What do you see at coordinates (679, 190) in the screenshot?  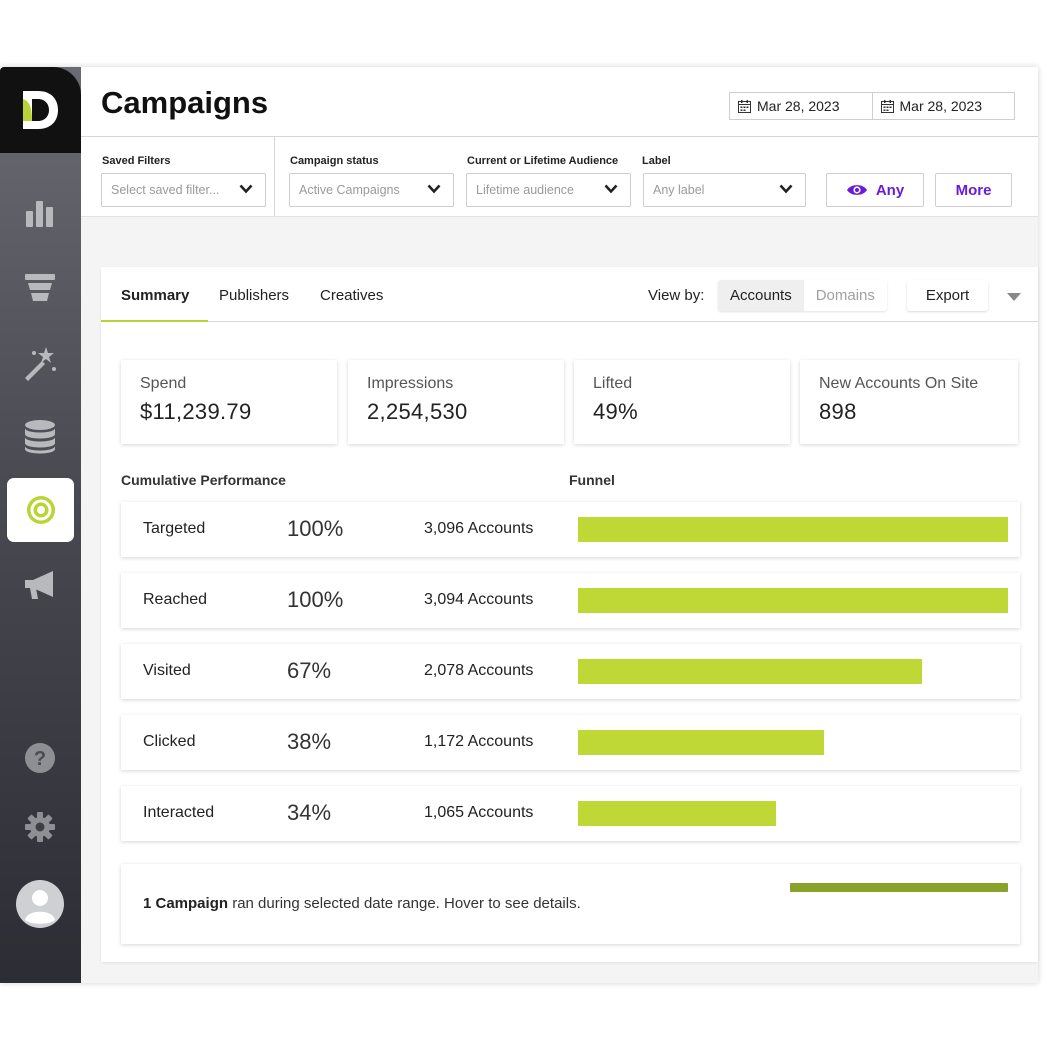 I see `label-value: Any label` at bounding box center [679, 190].